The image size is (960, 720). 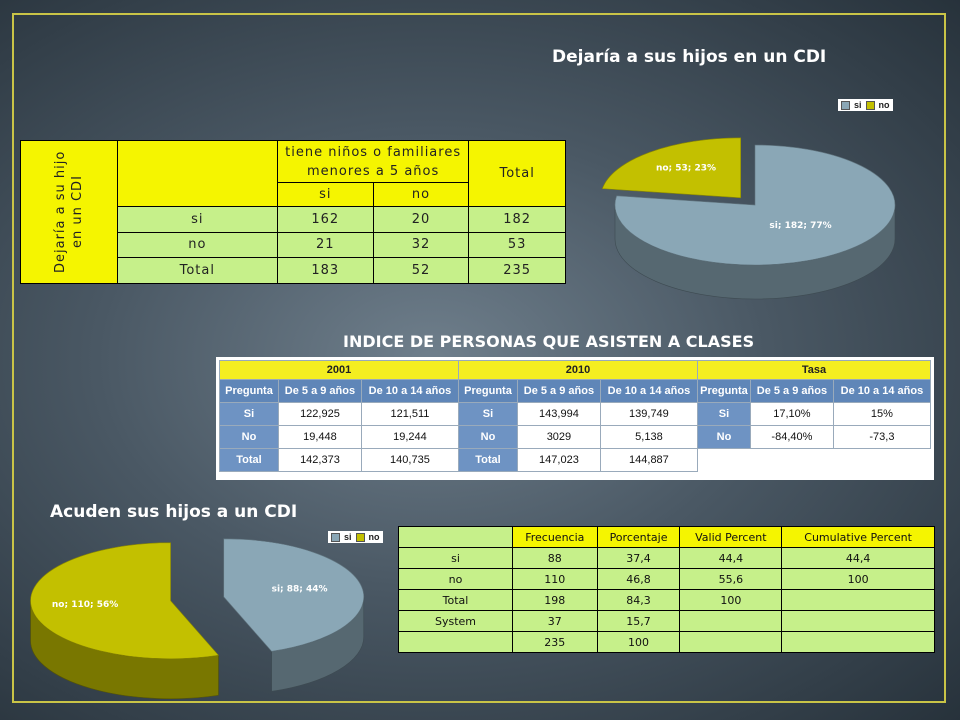 I want to click on cell: 182, so click(x=517, y=219).